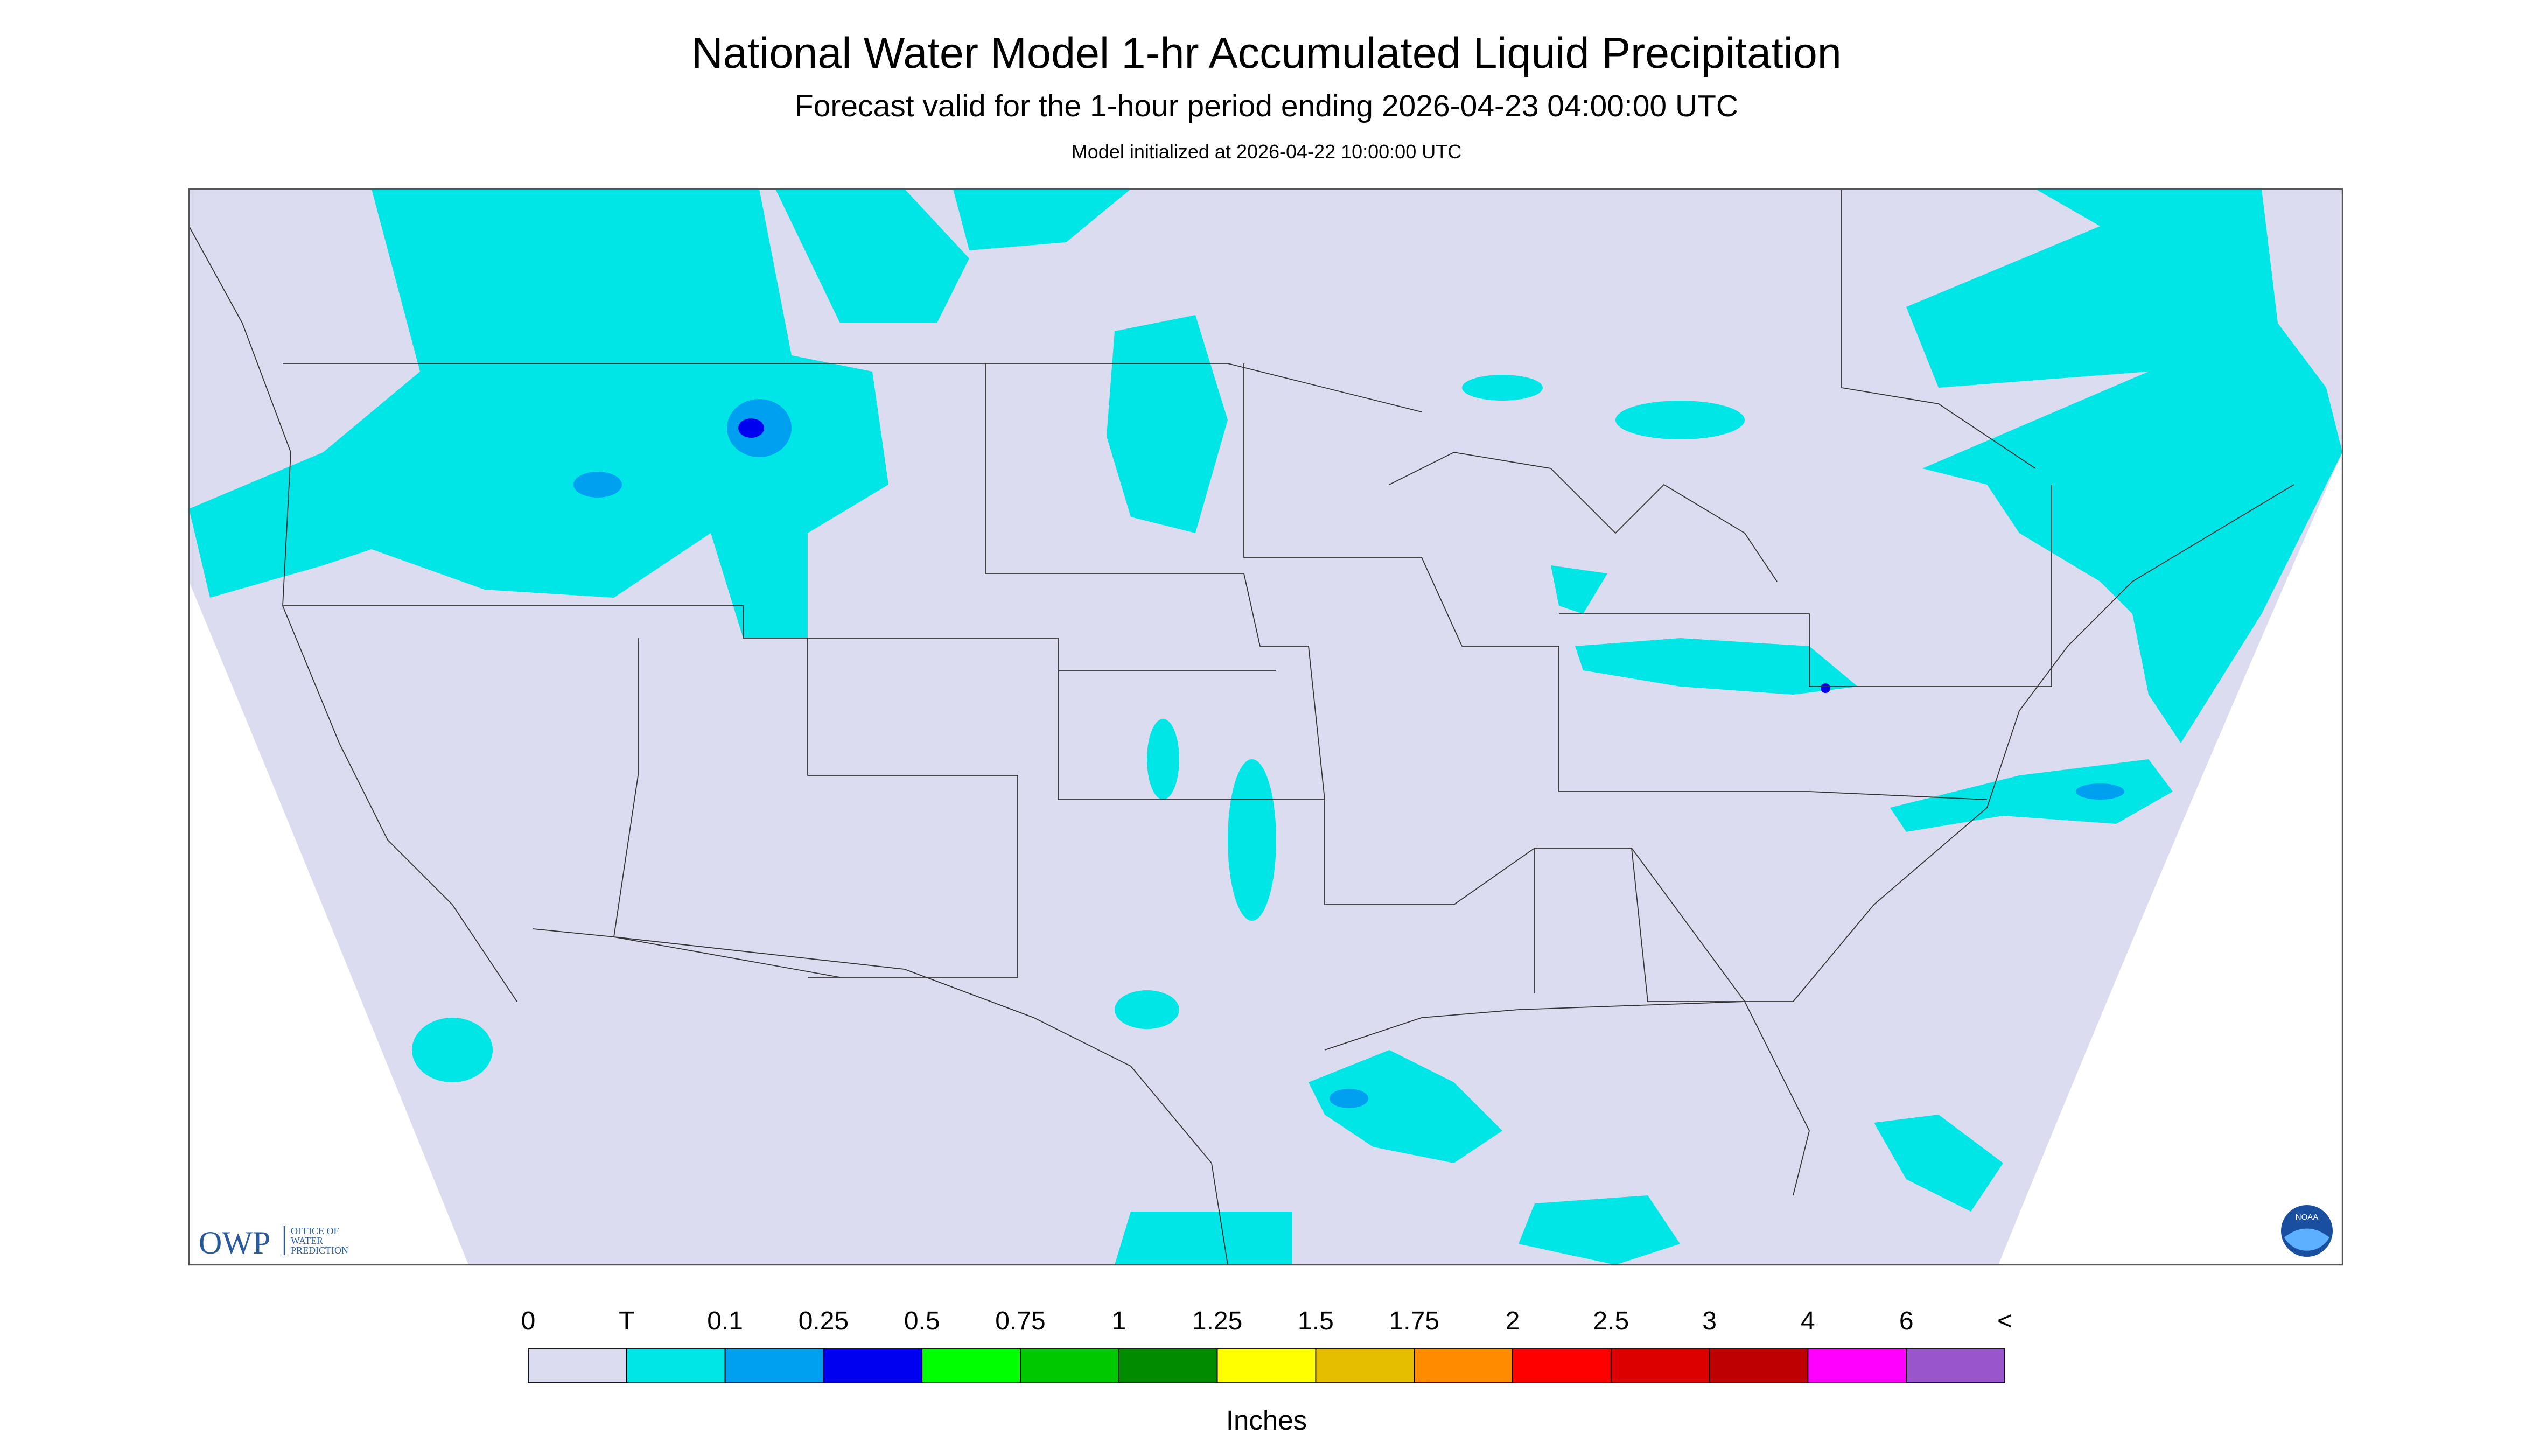  I want to click on legend-label: 2, so click(1513, 1321).